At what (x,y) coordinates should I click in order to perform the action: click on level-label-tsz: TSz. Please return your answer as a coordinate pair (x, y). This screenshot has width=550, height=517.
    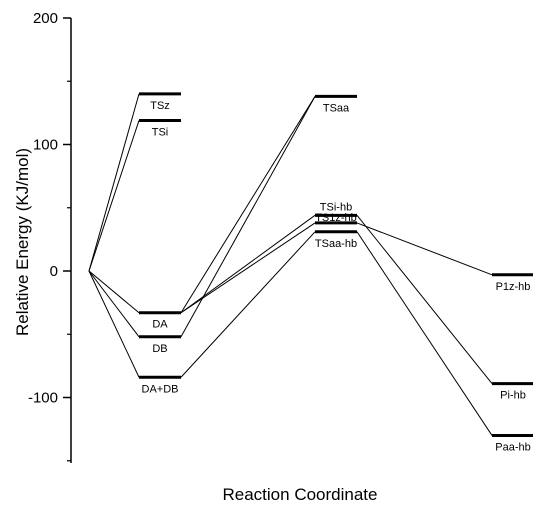
    Looking at the image, I should click on (160, 106).